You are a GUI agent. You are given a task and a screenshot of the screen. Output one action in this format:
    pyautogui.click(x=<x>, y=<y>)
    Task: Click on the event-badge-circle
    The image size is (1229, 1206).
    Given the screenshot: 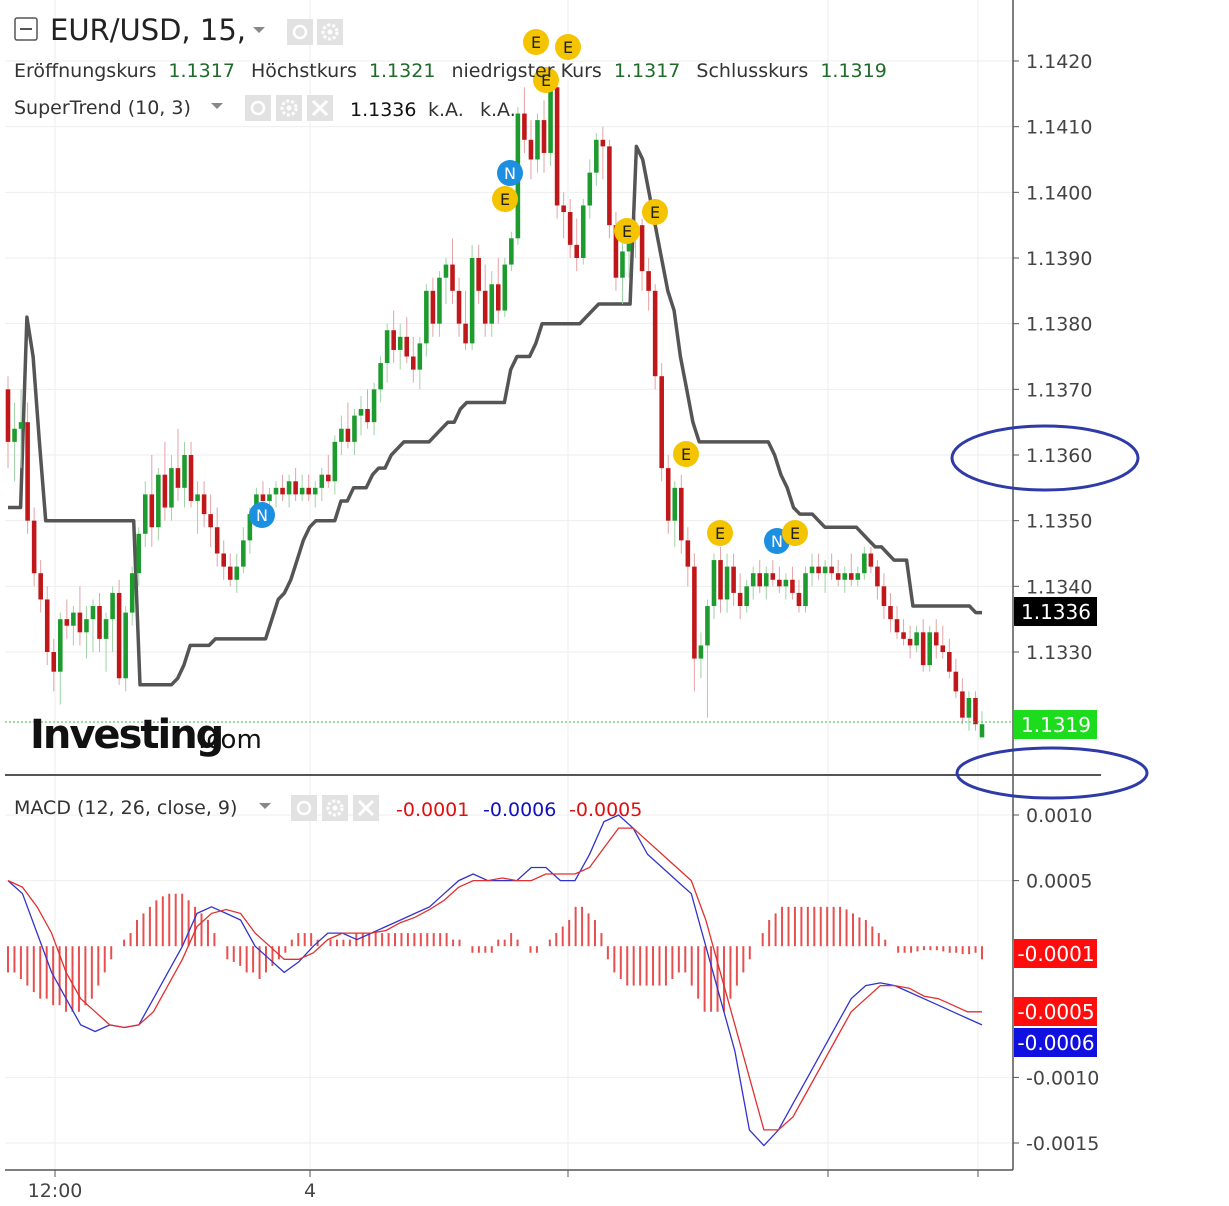 What is the action you would take?
    pyautogui.click(x=546, y=80)
    